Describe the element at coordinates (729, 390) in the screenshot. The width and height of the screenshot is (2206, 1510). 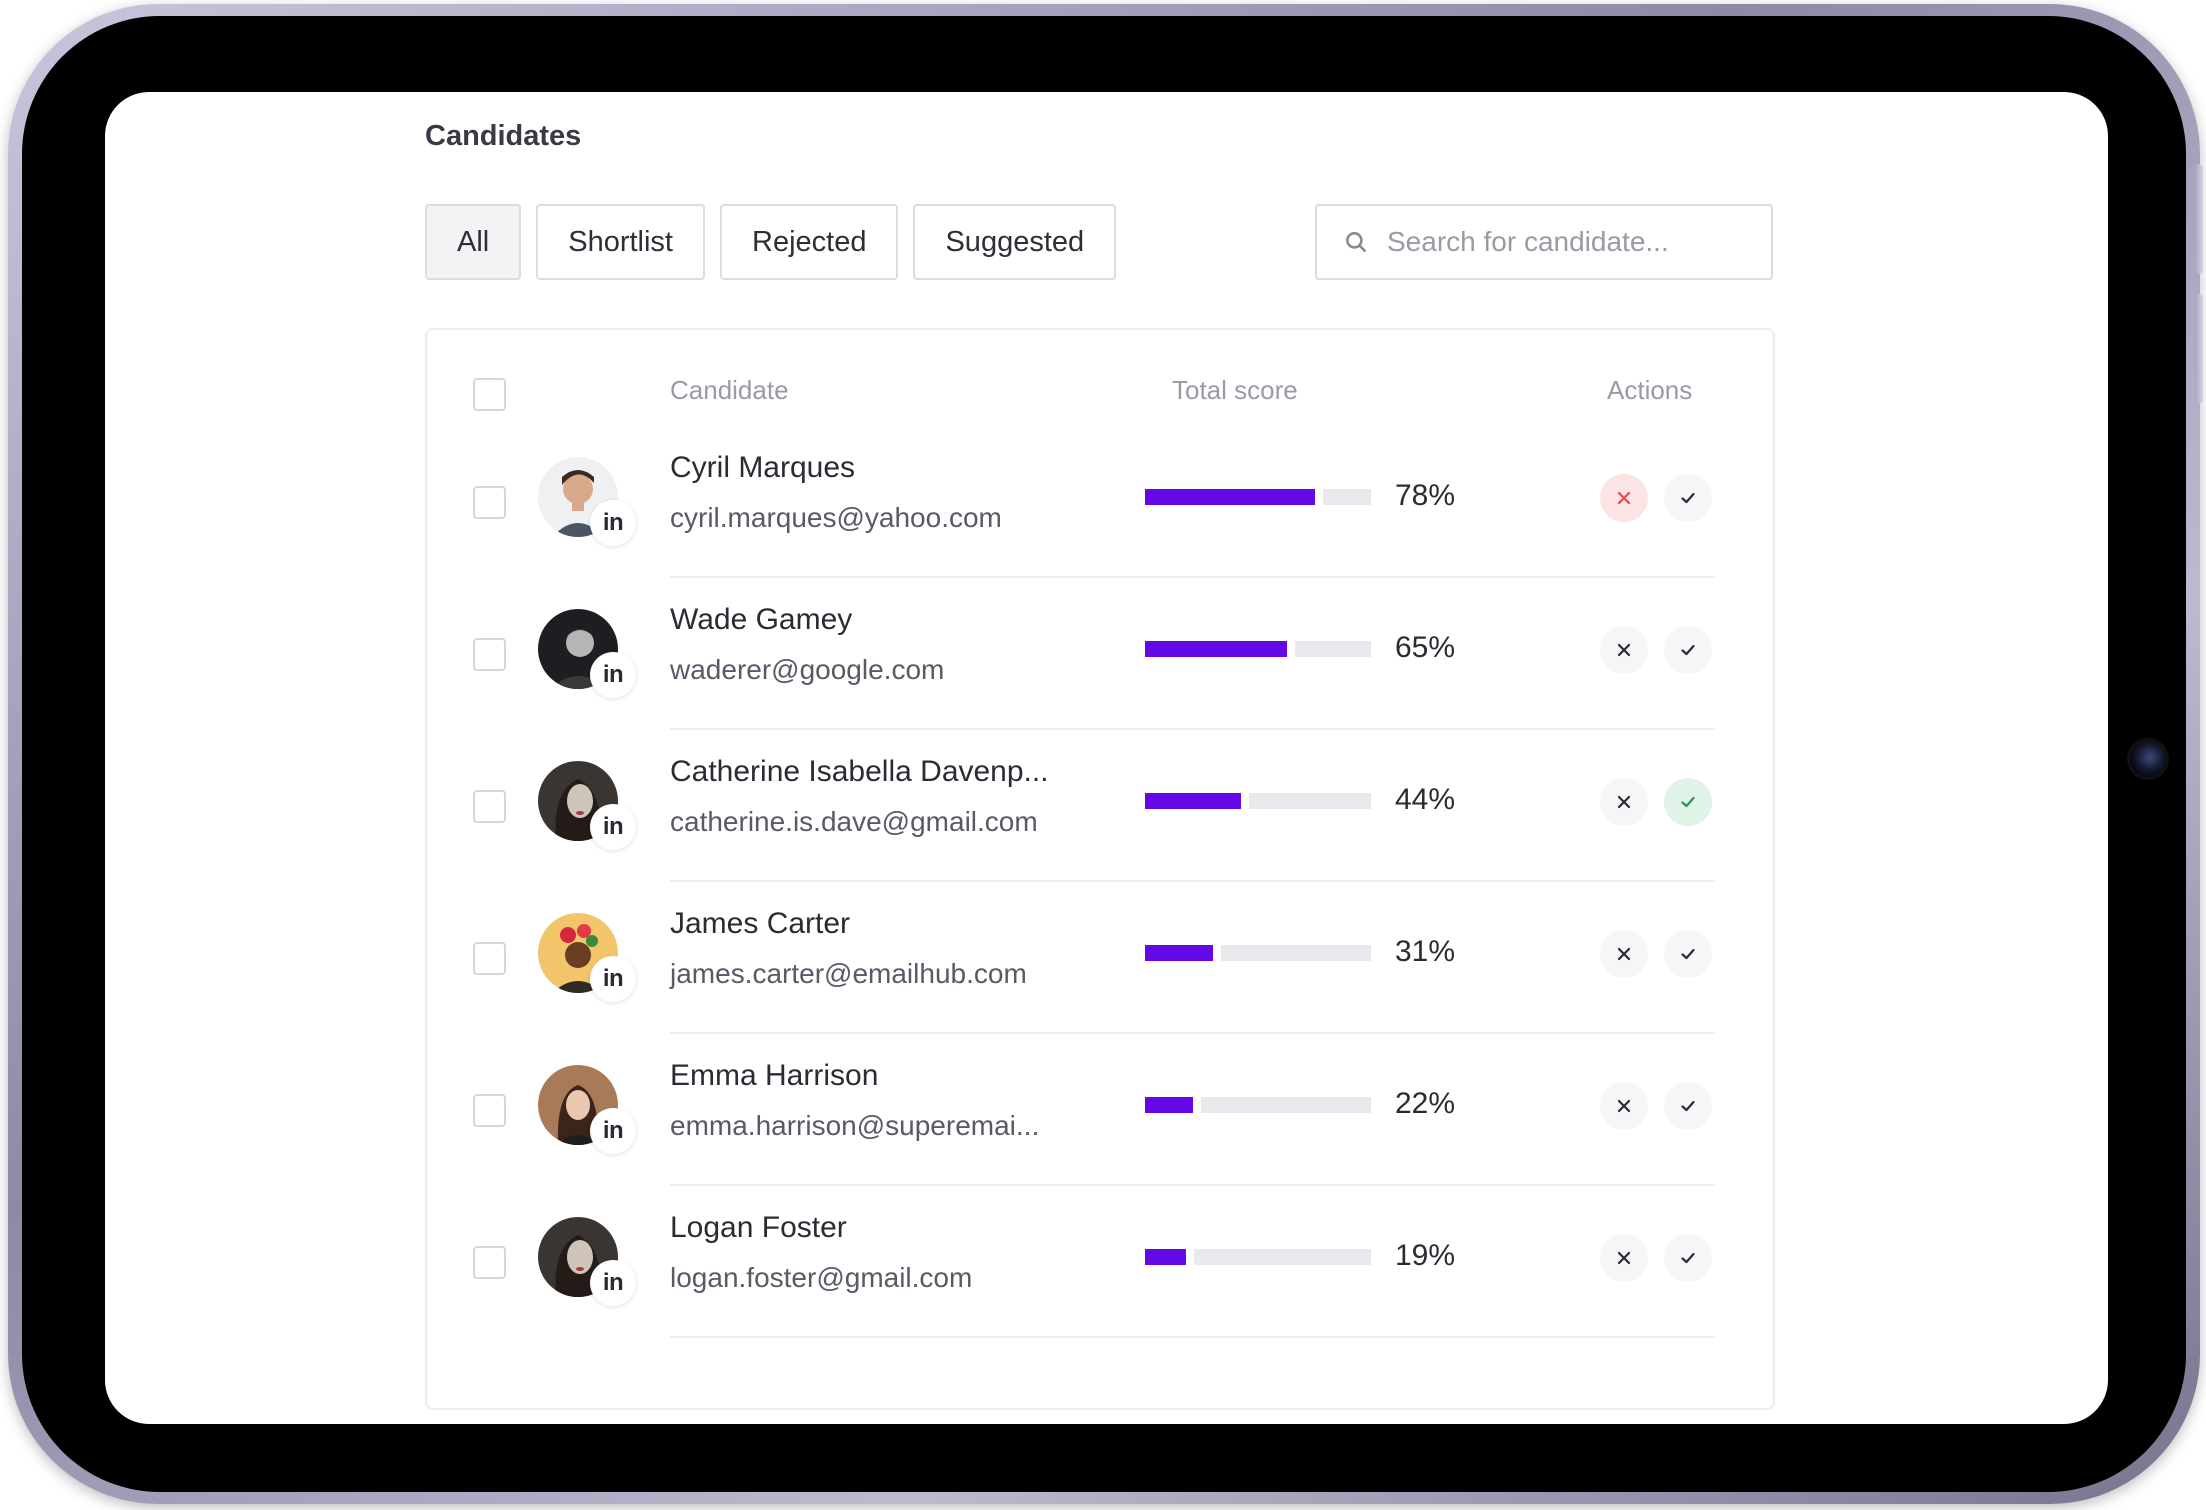
I see `column-header-candidate: Candidate` at that location.